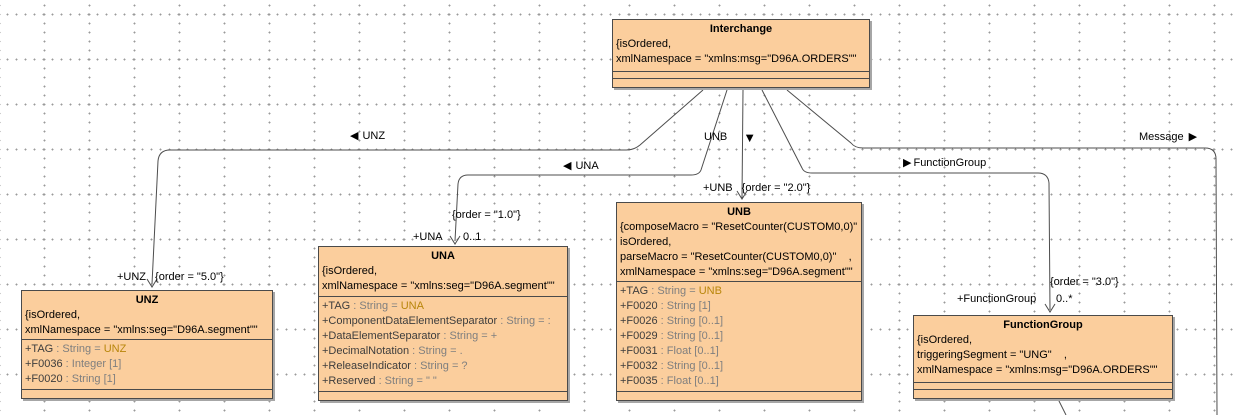 The image size is (1233, 415). I want to click on connector-label-una-direction: ◀ UNA, so click(581, 166).